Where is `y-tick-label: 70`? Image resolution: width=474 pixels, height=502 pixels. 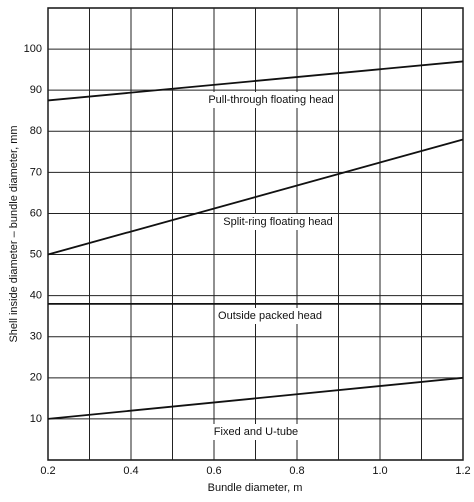 y-tick-label: 70 is located at coordinates (36, 172).